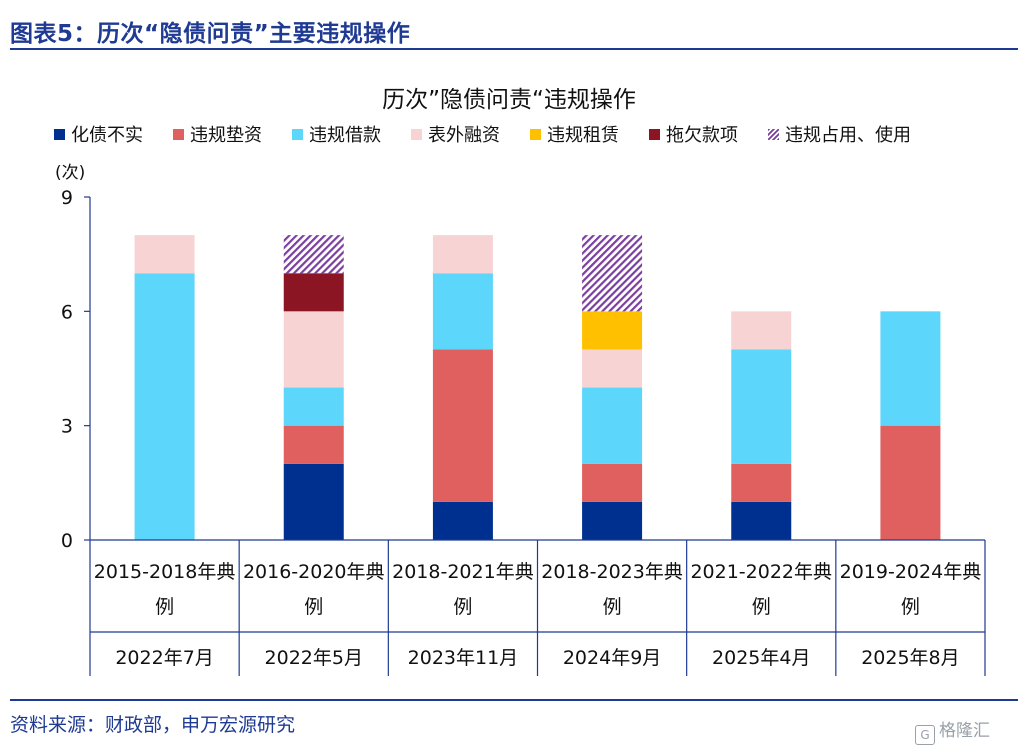  What do you see at coordinates (226, 135) in the screenshot?
I see `legend-label: 违规垫资` at bounding box center [226, 135].